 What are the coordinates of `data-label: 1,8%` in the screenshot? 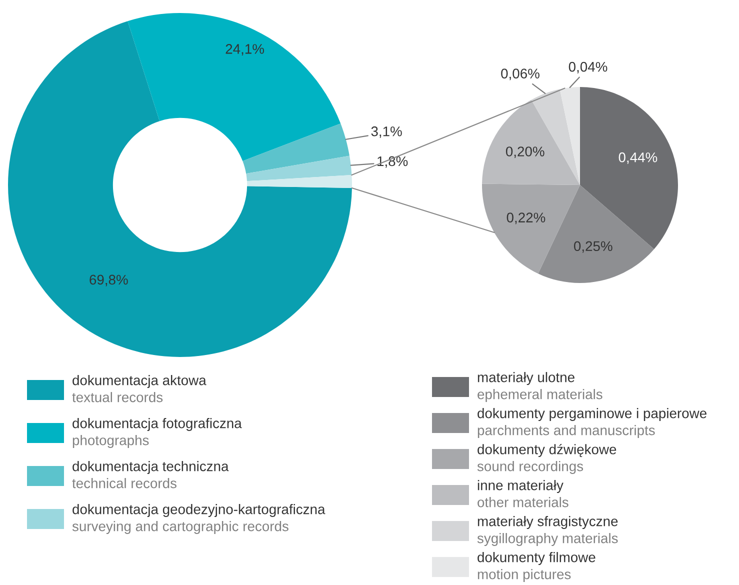 It's located at (393, 162).